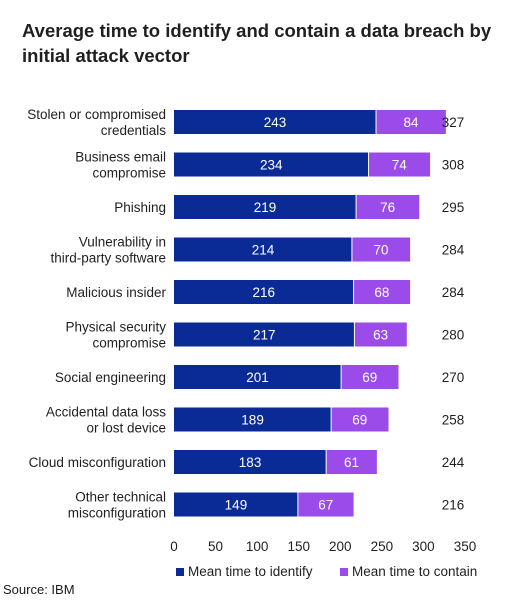 This screenshot has width=518, height=607. Describe the element at coordinates (250, 571) in the screenshot. I see `legend-label-identify: Mean time to identify` at that location.